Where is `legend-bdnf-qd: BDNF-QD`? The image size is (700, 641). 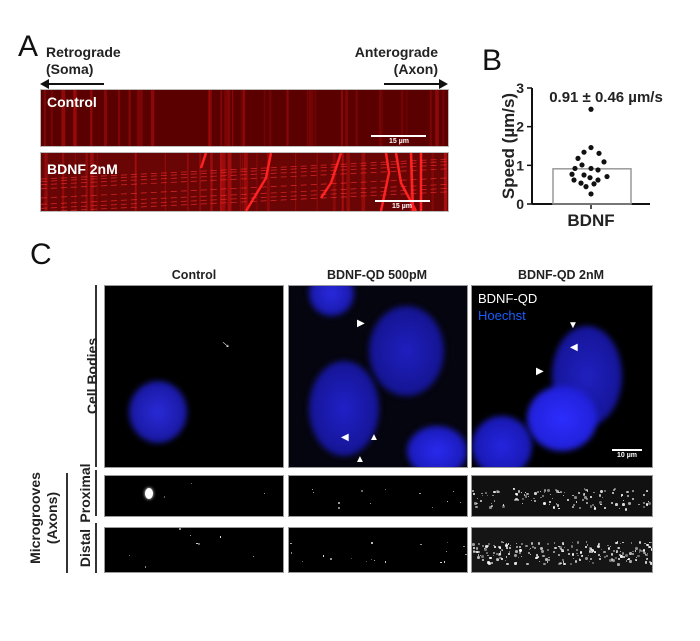 legend-bdnf-qd: BDNF-QD is located at coordinates (508, 298).